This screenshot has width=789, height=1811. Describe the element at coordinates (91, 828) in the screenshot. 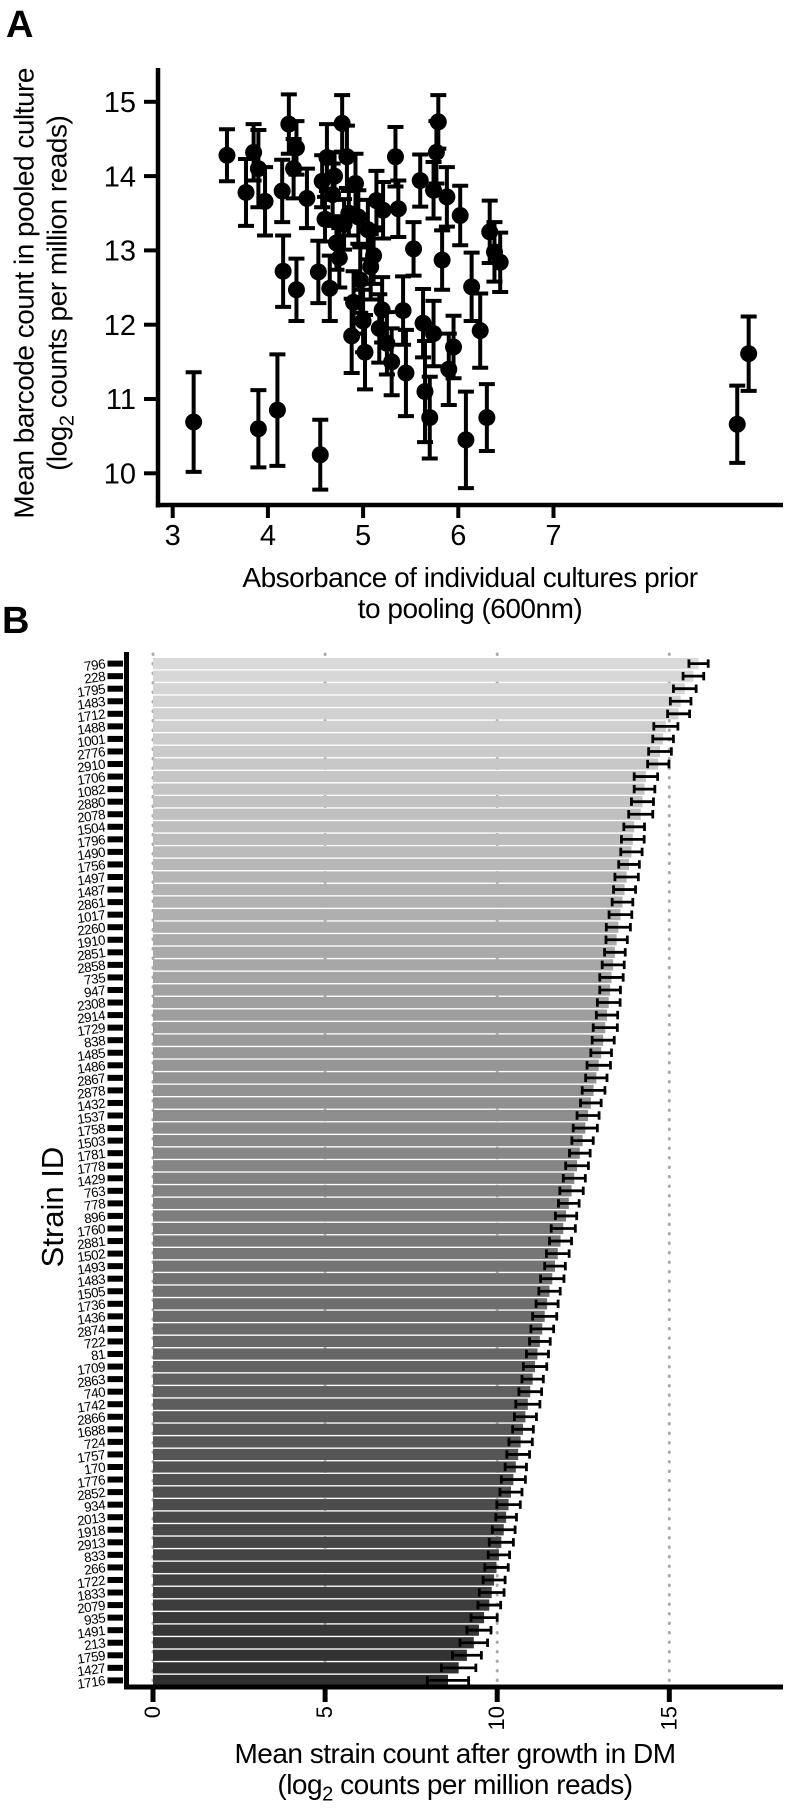

I see `strain-id-label: 1504` at that location.